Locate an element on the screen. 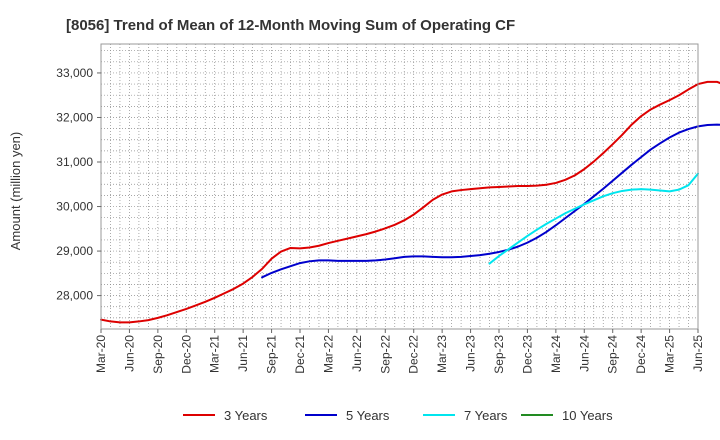 The width and height of the screenshot is (720, 440). y-tick-label: 28,000 is located at coordinates (74, 296).